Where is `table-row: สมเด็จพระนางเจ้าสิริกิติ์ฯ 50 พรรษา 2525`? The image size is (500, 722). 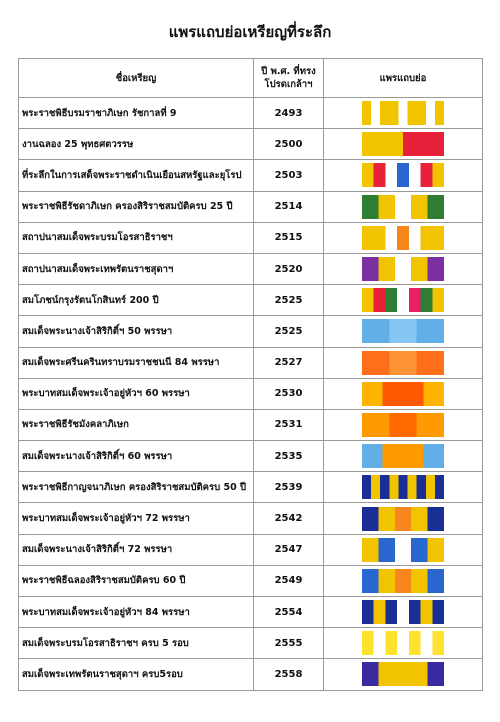 table-row: สมเด็จพระนางเจ้าสิริกิติ์ฯ 50 พรรษา 2525 is located at coordinates (250, 331).